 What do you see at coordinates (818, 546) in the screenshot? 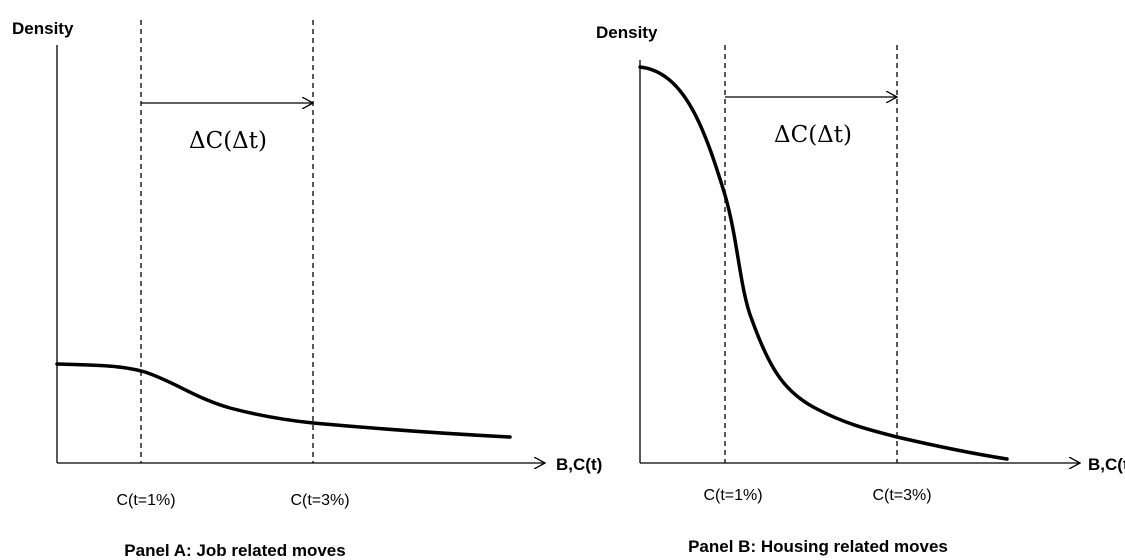
I see `caption: Panel B: Housing related moves` at bounding box center [818, 546].